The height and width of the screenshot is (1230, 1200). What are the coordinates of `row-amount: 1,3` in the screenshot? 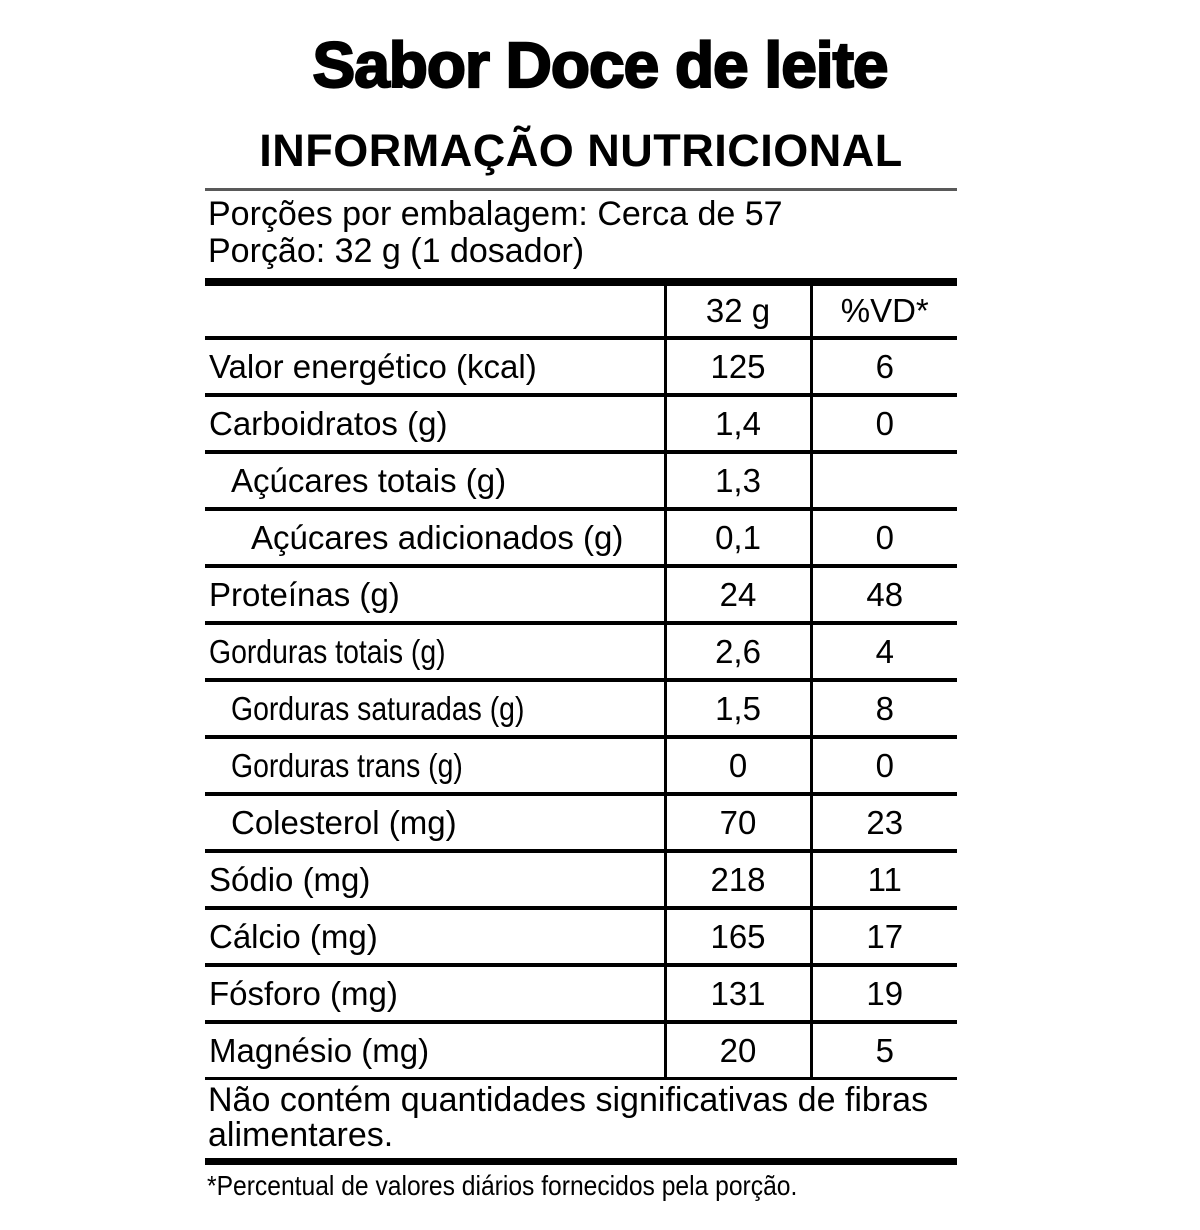 It's located at (739, 480).